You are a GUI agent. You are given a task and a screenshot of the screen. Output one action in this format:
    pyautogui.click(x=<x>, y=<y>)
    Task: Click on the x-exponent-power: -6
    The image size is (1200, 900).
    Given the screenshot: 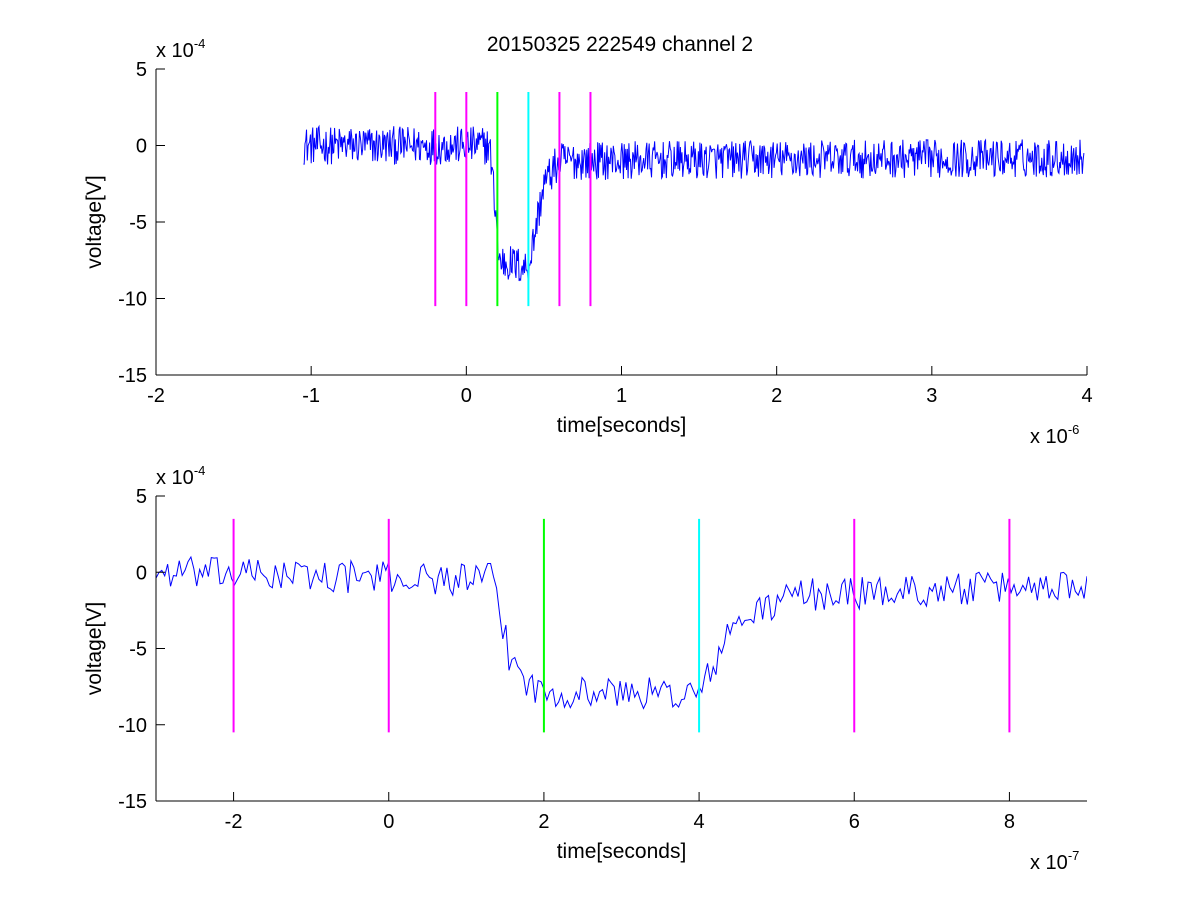 What is the action you would take?
    pyautogui.click(x=1074, y=429)
    